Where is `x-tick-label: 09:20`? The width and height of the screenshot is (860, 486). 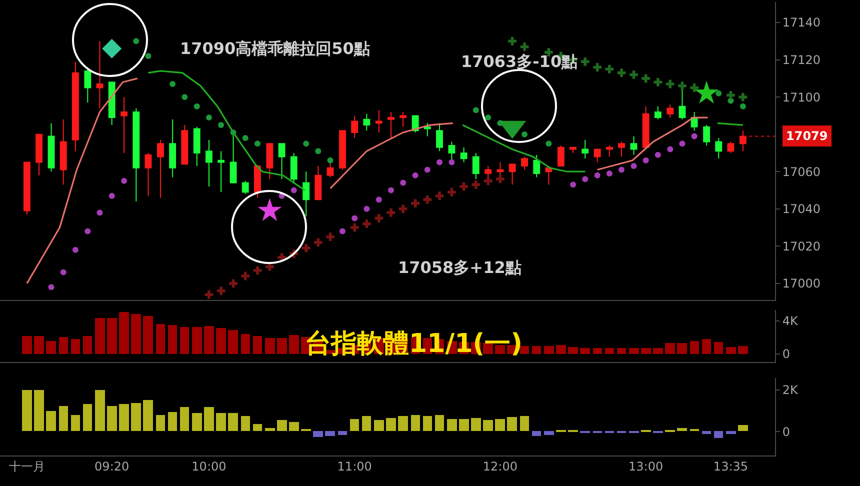
x-tick-label: 09:20 is located at coordinates (112, 467).